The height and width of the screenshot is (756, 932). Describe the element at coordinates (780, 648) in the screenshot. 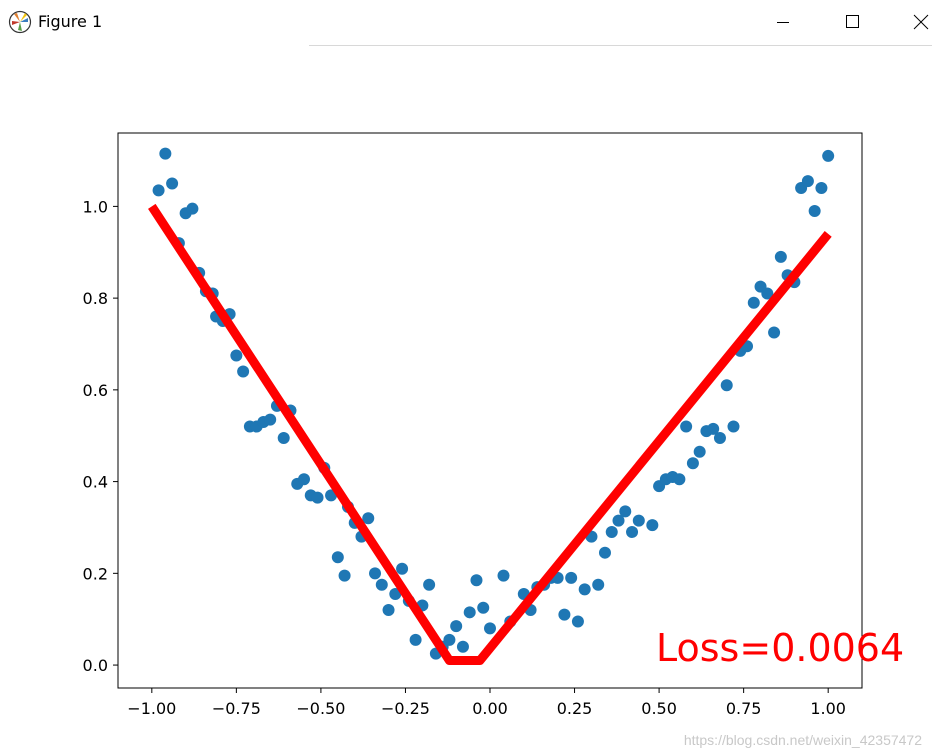

I see `loss-annotation: Loss=0.0064` at that location.